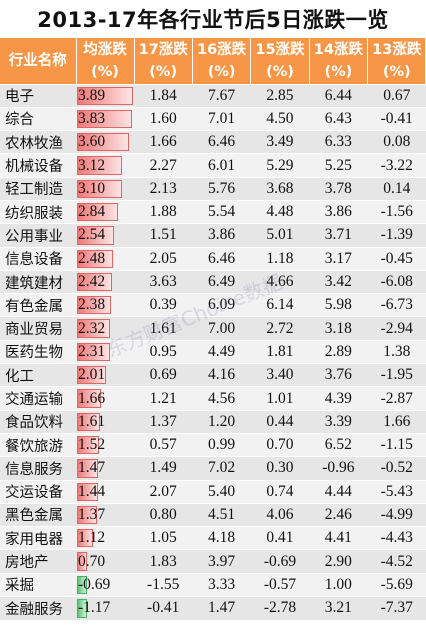 The height and width of the screenshot is (641, 426). What do you see at coordinates (338, 95) in the screenshot?
I see `year-return-cell: 6.44` at bounding box center [338, 95].